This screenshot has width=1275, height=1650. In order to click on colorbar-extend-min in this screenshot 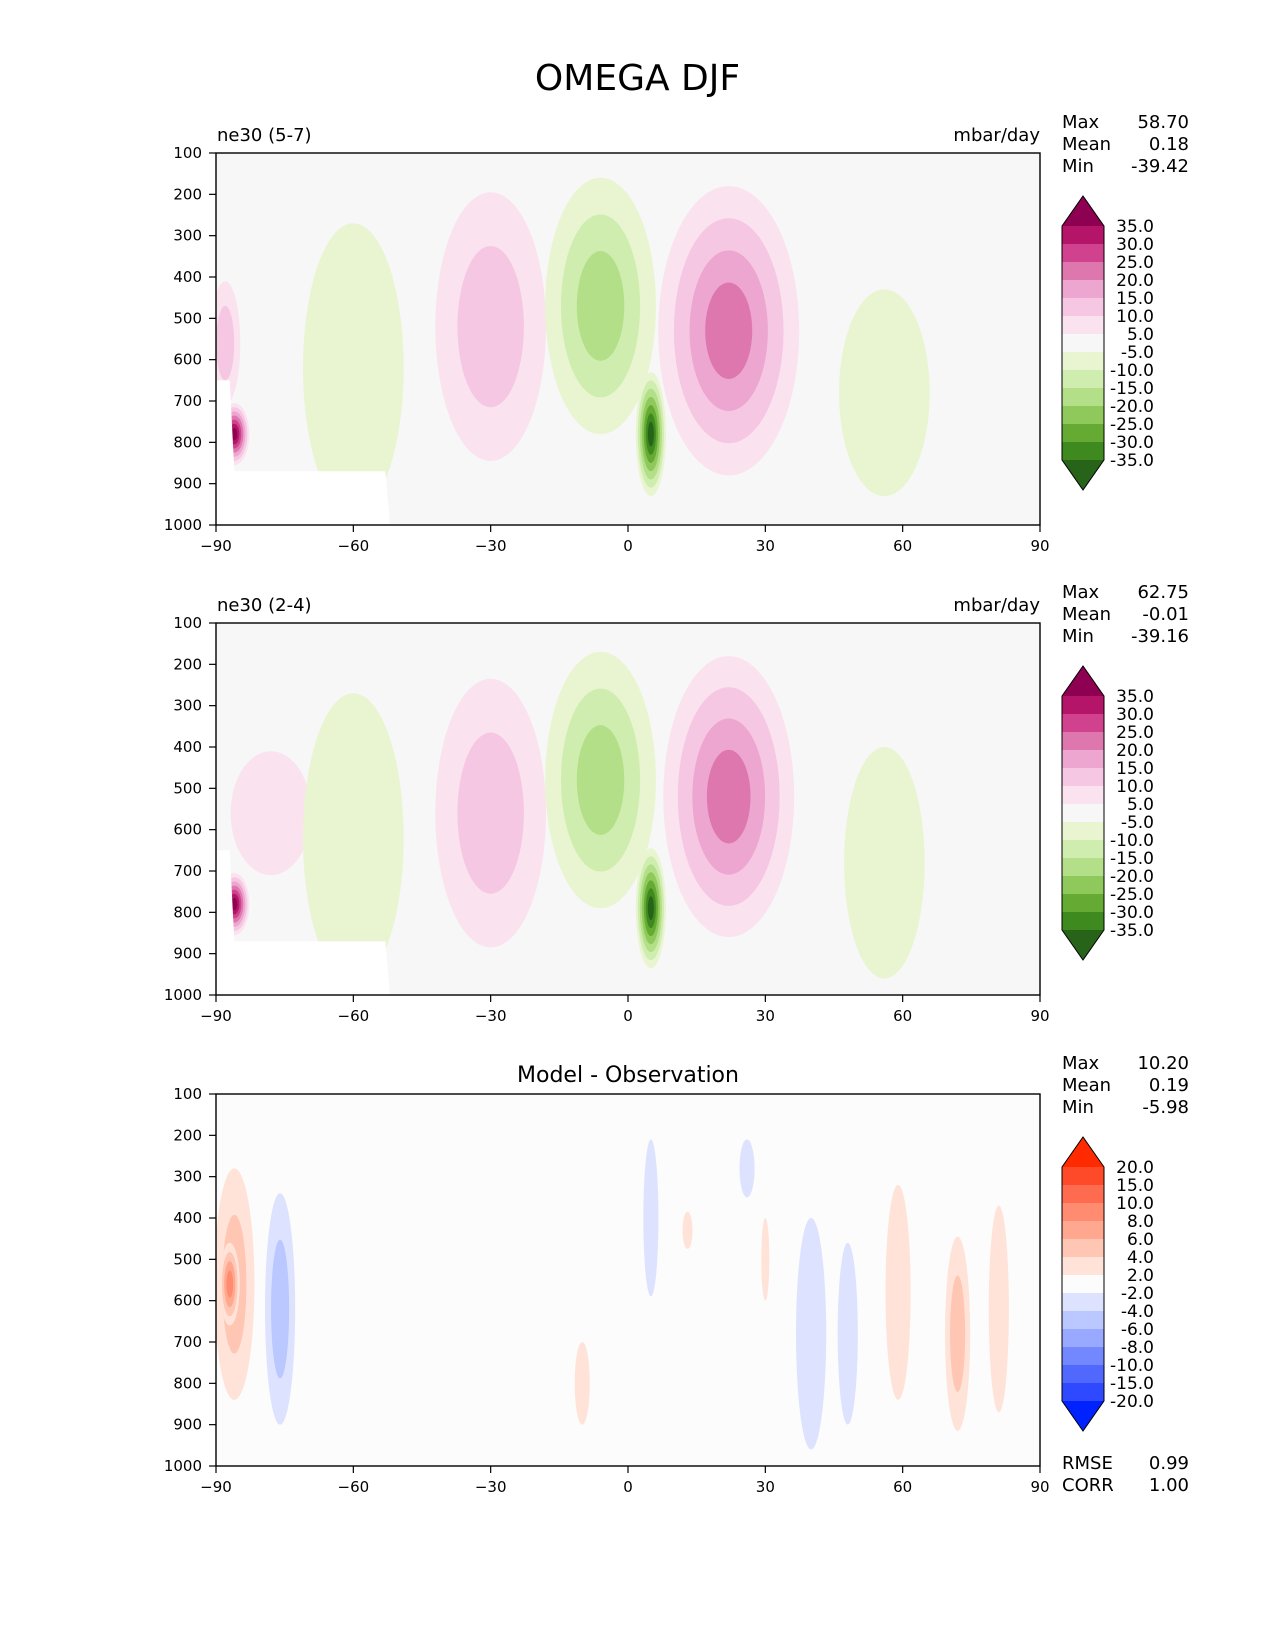, I will do `click(1083, 945)`.